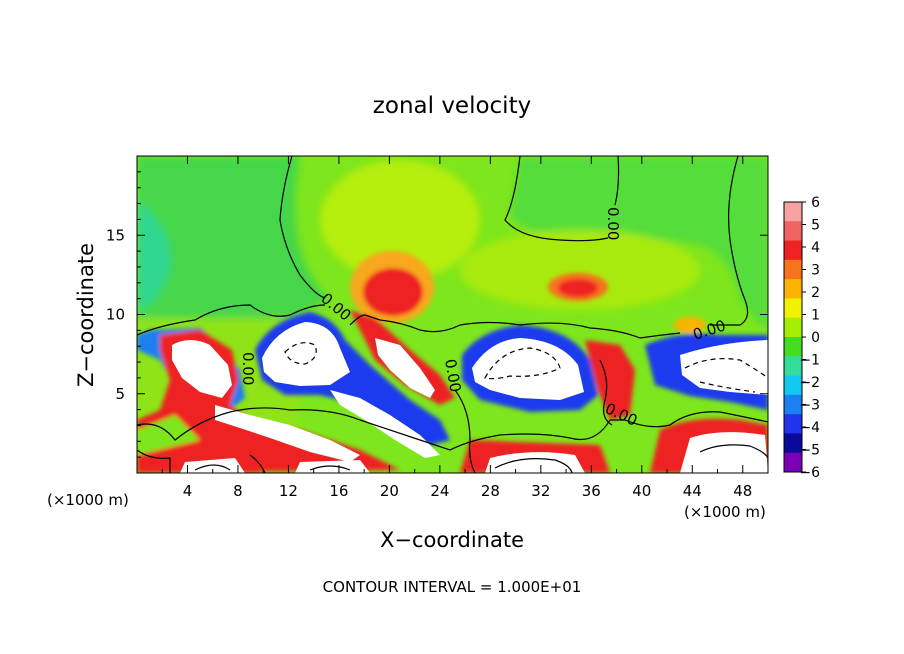 The width and height of the screenshot is (904, 654). I want to click on right-warm-region, so click(580, 270).